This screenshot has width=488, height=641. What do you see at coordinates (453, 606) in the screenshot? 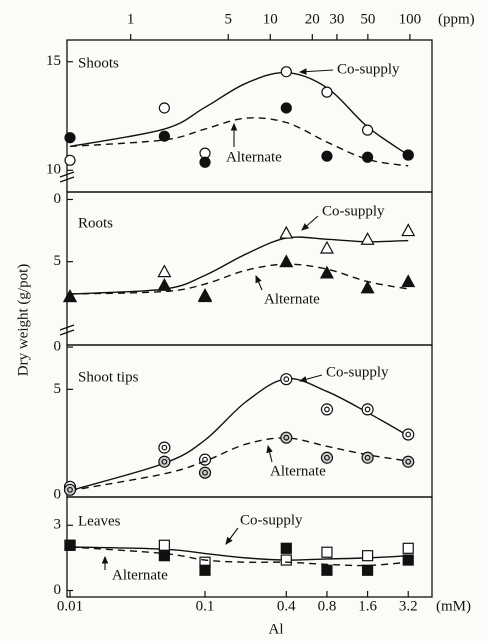
I see `x-unit: (mM)` at bounding box center [453, 606].